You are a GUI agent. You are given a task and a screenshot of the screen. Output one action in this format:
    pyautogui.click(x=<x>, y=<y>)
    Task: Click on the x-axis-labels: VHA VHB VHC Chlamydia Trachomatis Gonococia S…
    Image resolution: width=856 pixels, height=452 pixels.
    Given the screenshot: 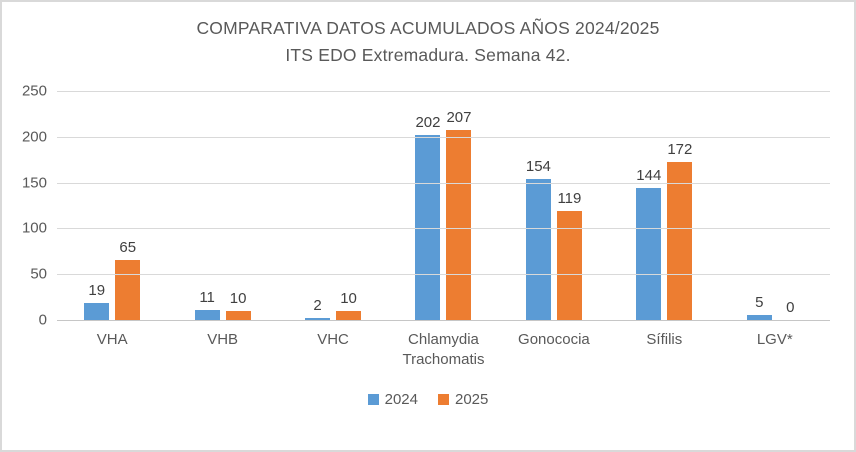 What is the action you would take?
    pyautogui.click(x=443, y=350)
    